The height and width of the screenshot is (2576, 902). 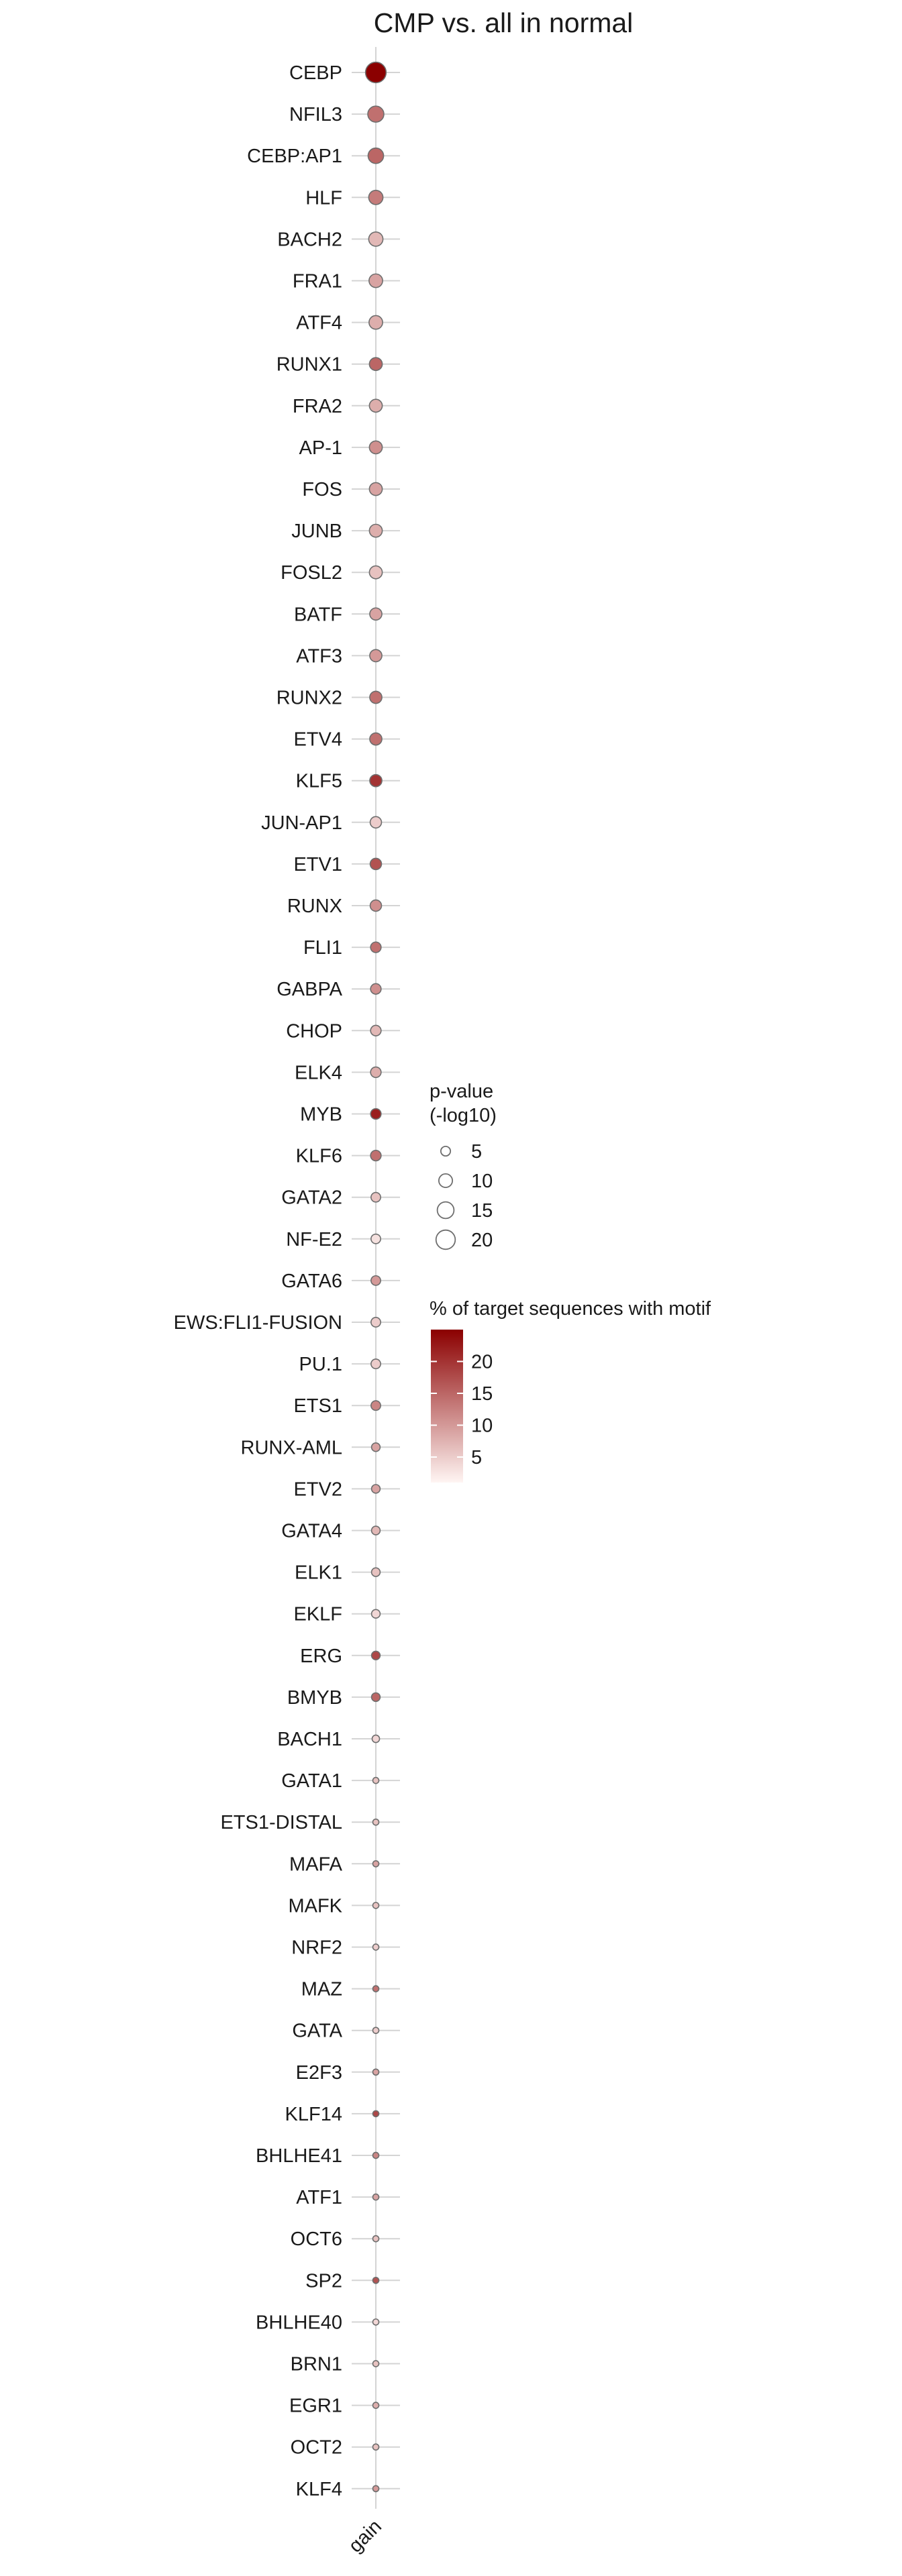 What do you see at coordinates (322, 948) in the screenshot?
I see `y-tick-label: FLI1` at bounding box center [322, 948].